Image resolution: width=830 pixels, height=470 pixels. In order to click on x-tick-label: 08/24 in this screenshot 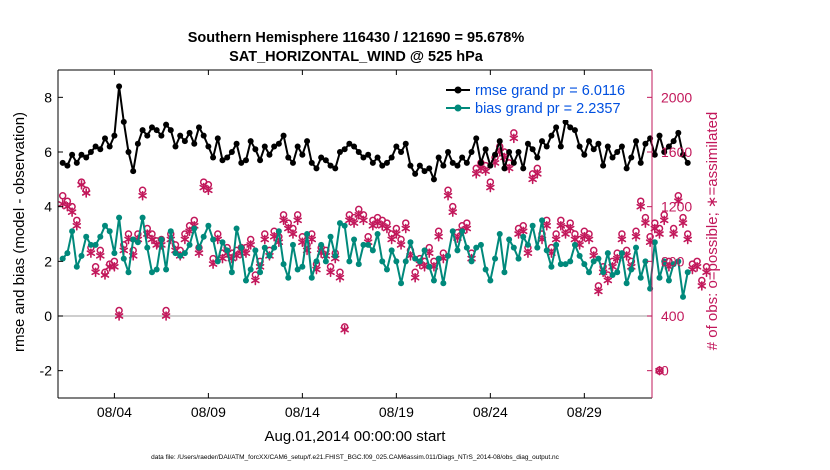, I will do `click(490, 412)`.